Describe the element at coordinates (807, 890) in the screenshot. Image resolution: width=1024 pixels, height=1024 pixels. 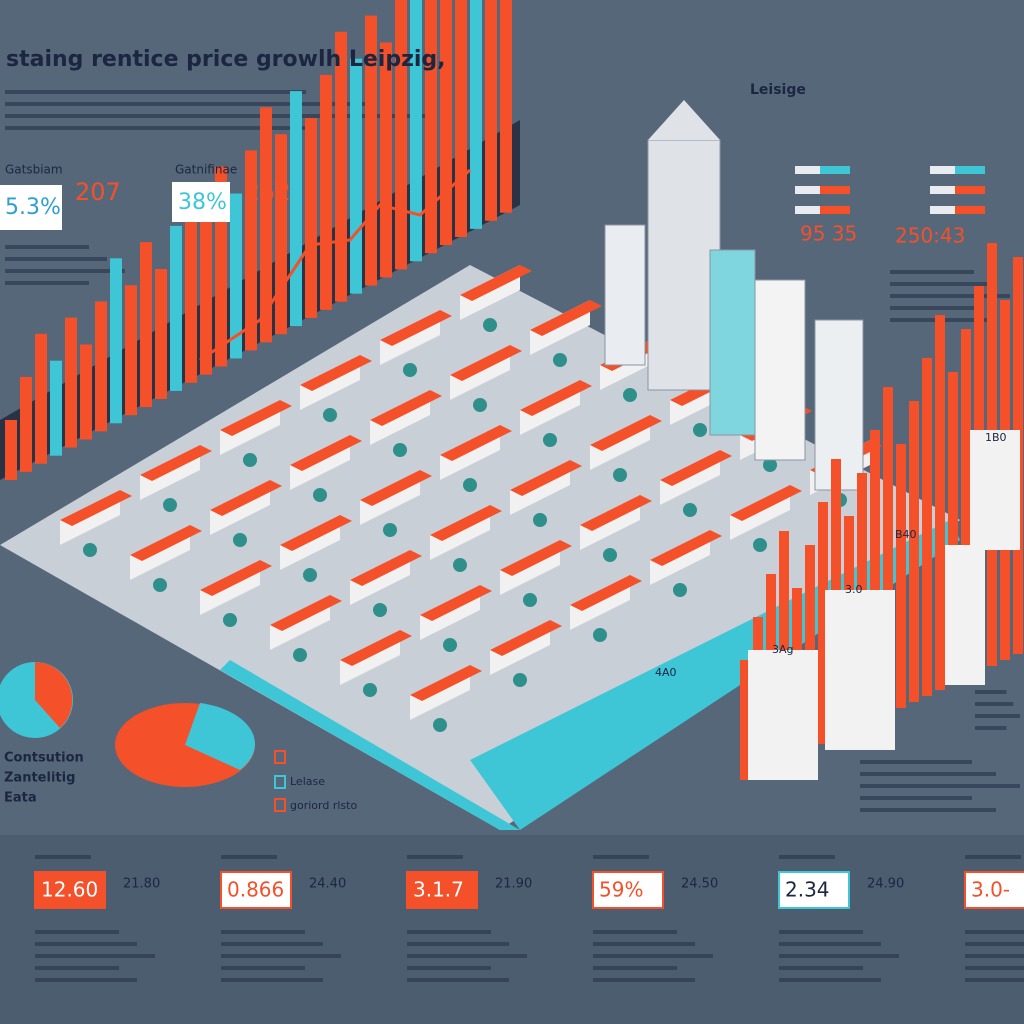
I see `stat-value: 2.34` at that location.